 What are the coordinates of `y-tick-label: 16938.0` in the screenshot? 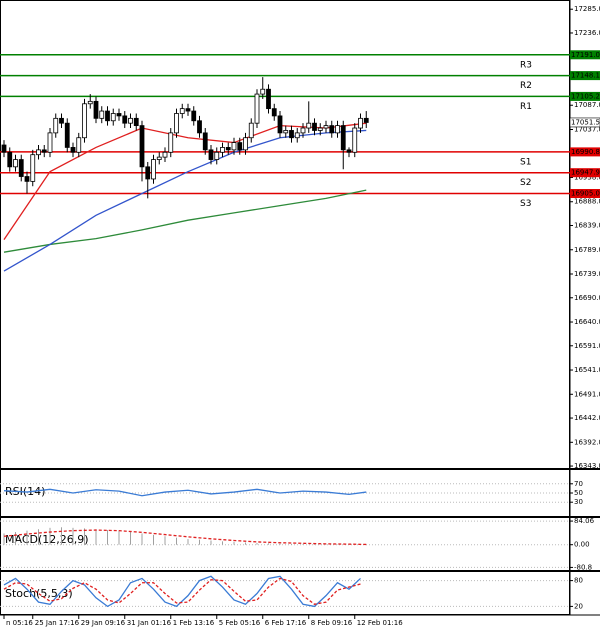 It's located at (587, 178).